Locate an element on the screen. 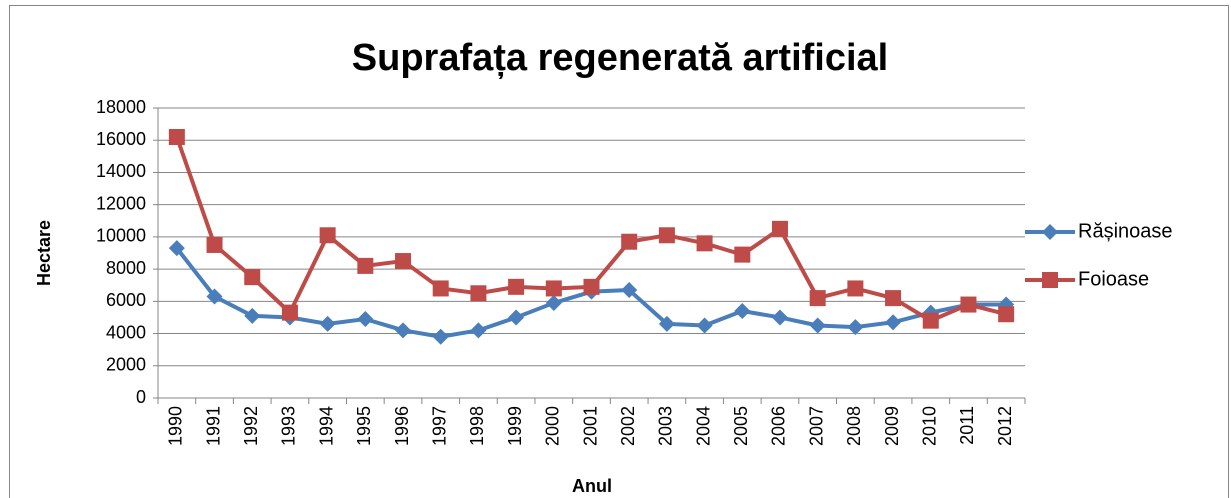 Image resolution: width=1231 pixels, height=498 pixels. x-tick-label: 1999 is located at coordinates (515, 426).